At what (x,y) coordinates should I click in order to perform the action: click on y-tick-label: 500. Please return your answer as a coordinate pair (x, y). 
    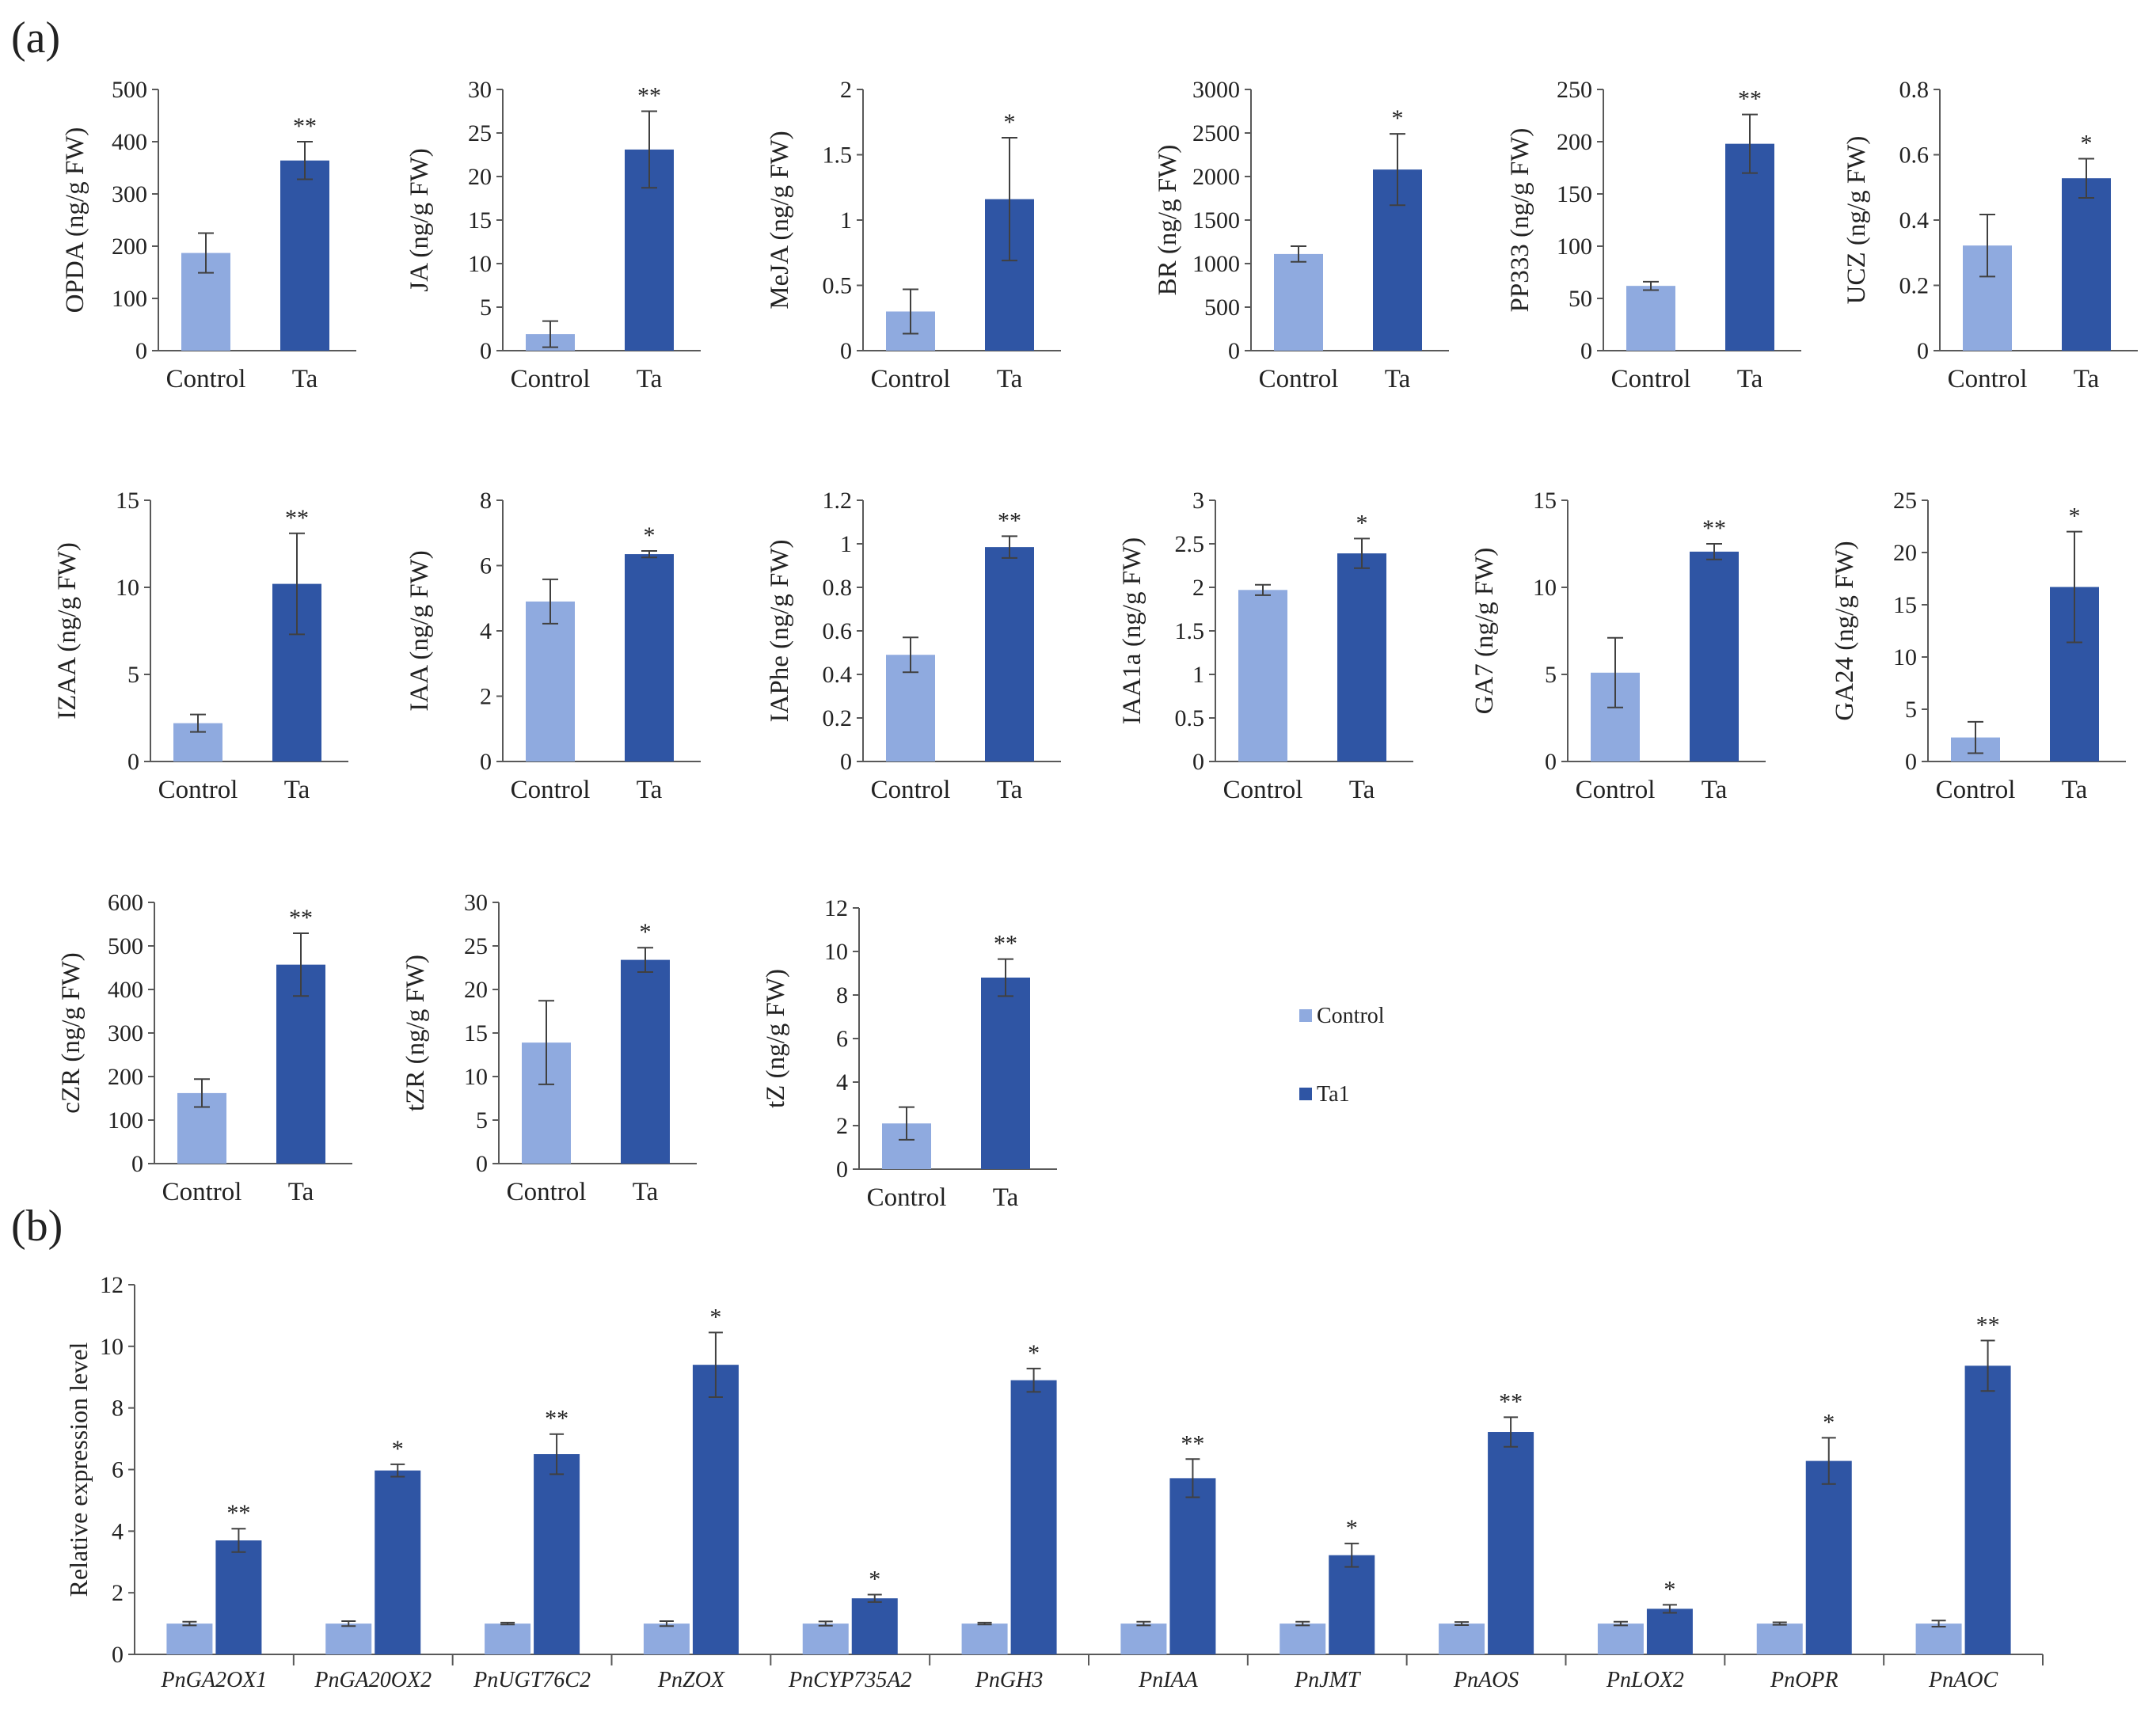
    Looking at the image, I should click on (125, 946).